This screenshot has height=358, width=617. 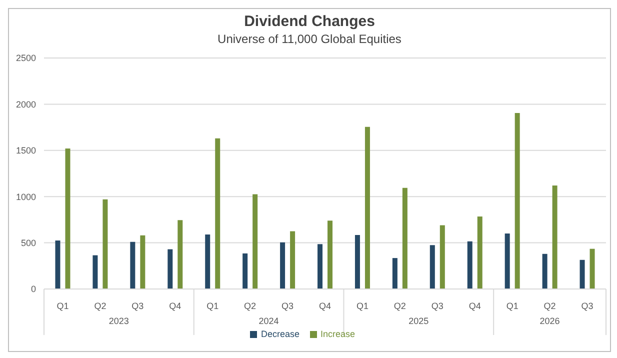 I want to click on text: 2023, so click(x=118, y=321).